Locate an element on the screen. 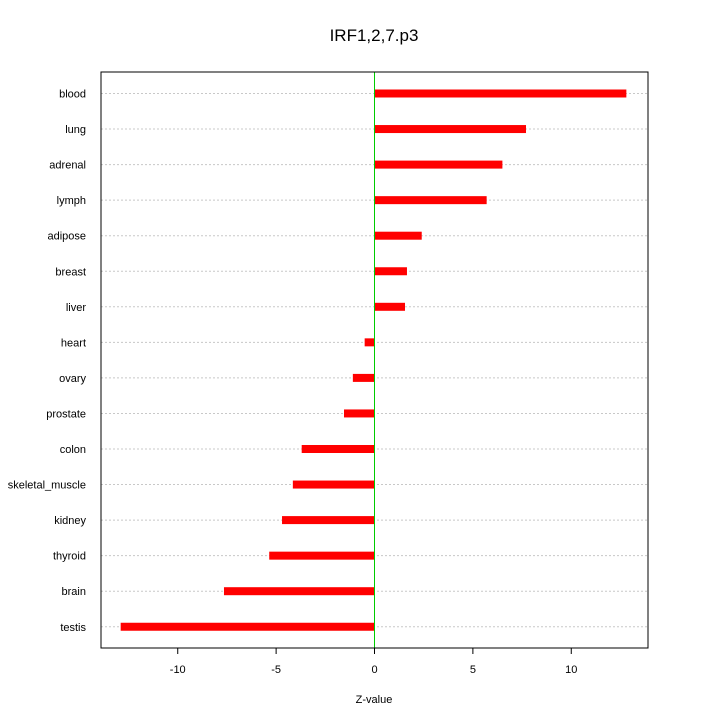  category-label-colon: colon is located at coordinates (73, 450).